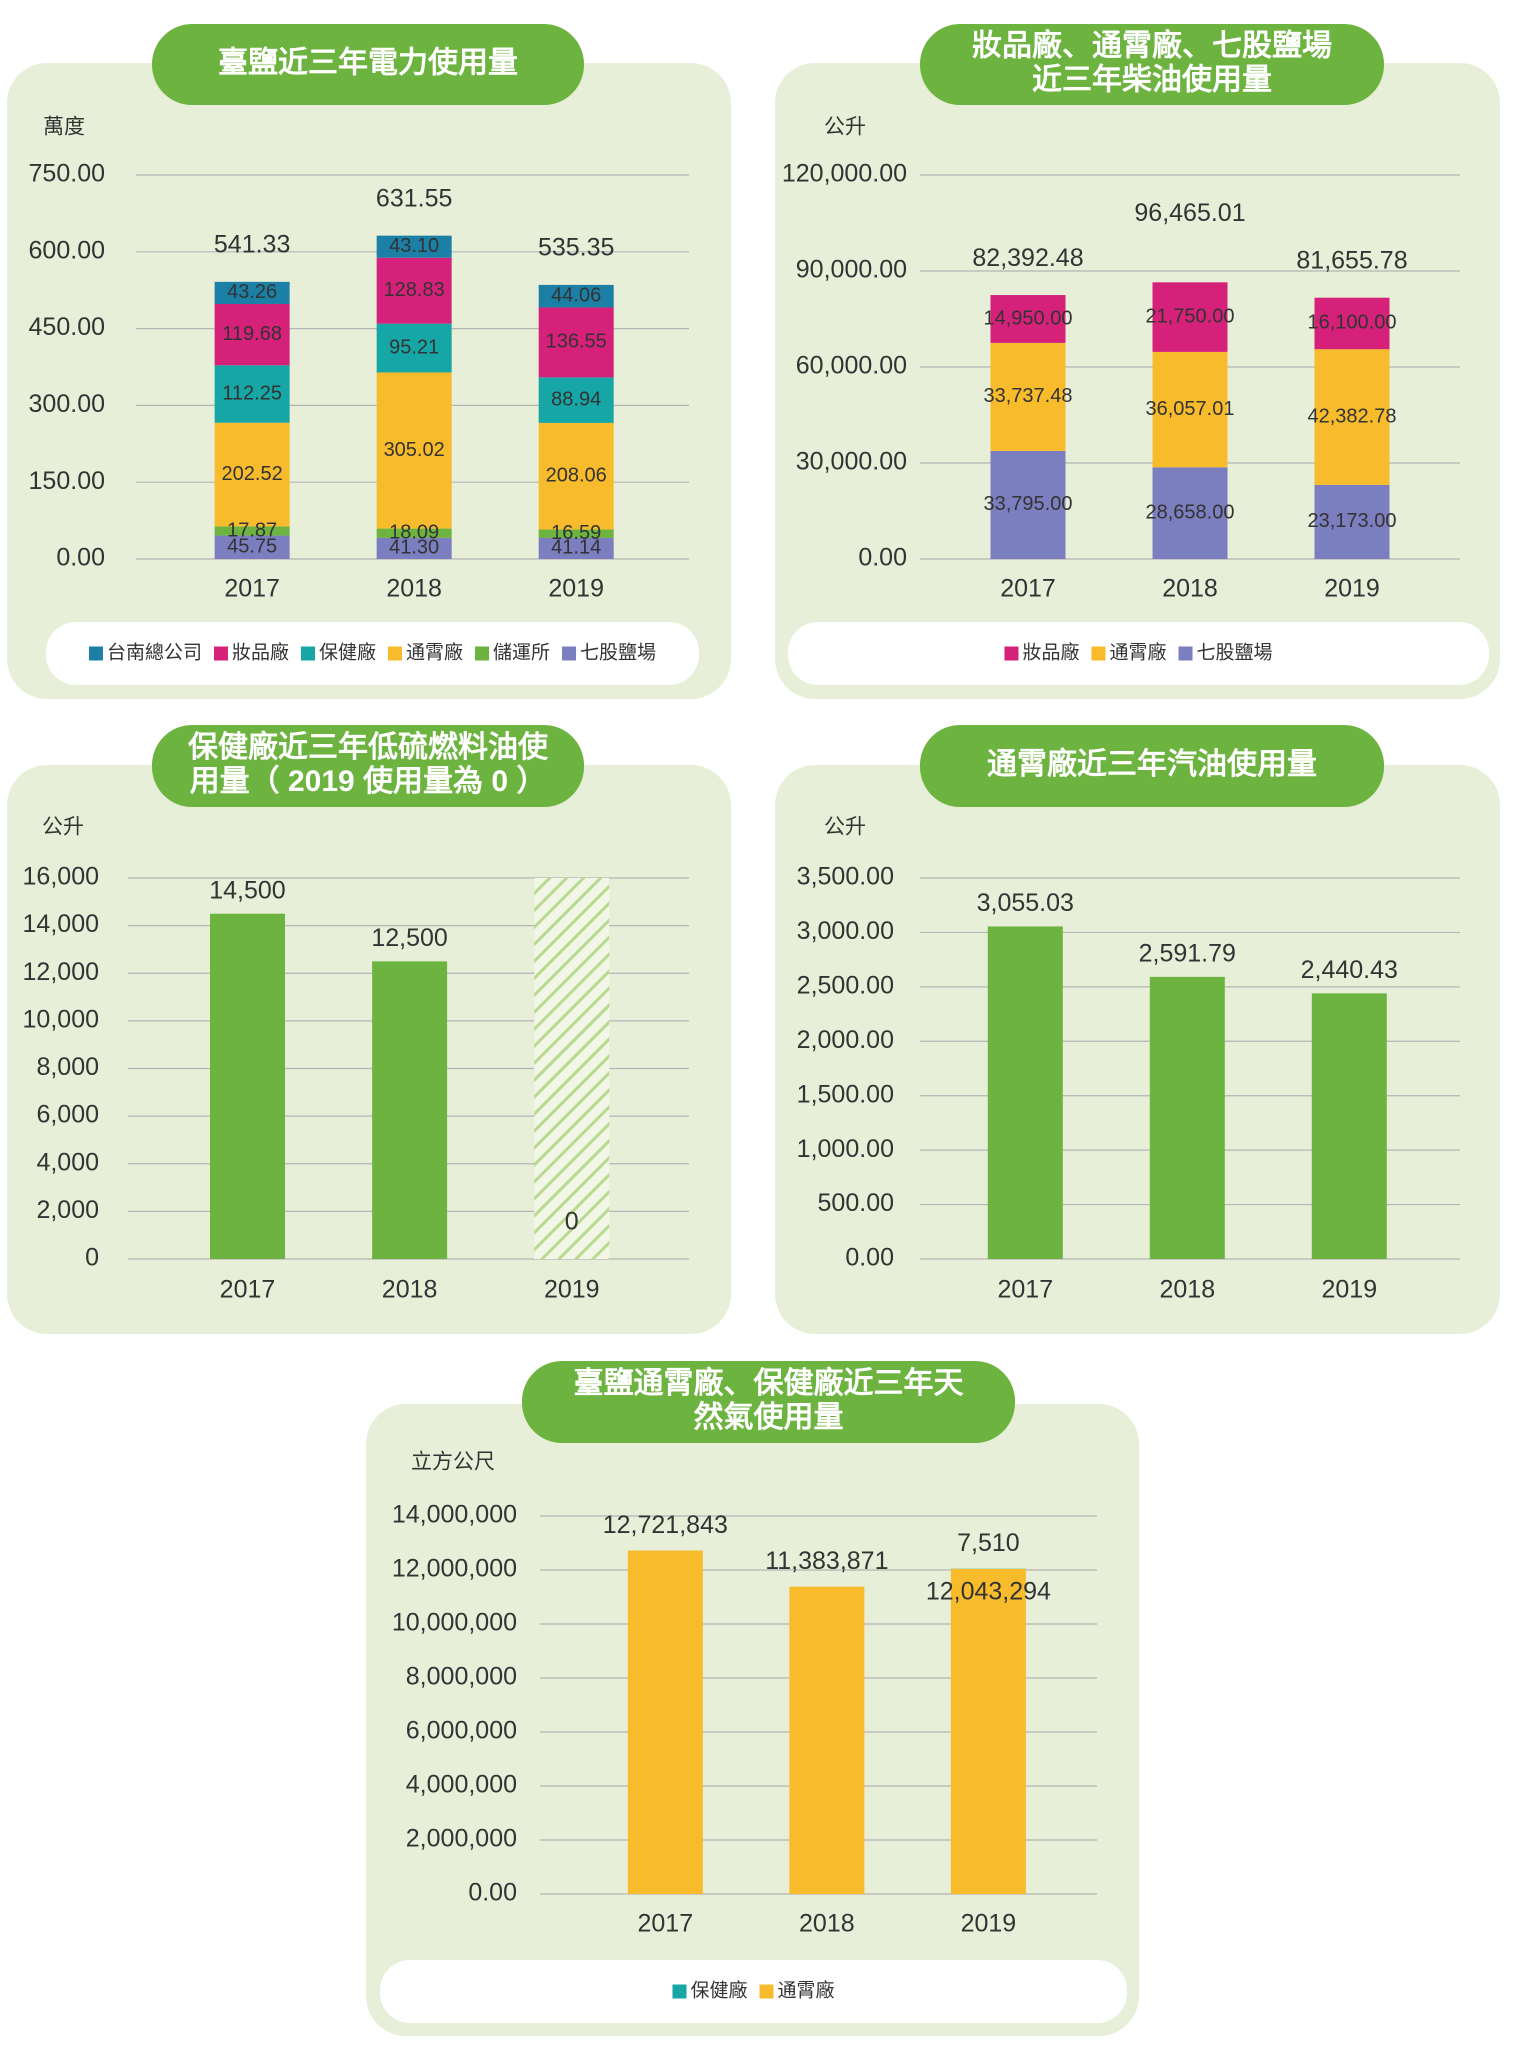 Image resolution: width=1516 pixels, height=2055 pixels. Describe the element at coordinates (67, 327) in the screenshot. I see `y-tick-label: 450.00` at that location.